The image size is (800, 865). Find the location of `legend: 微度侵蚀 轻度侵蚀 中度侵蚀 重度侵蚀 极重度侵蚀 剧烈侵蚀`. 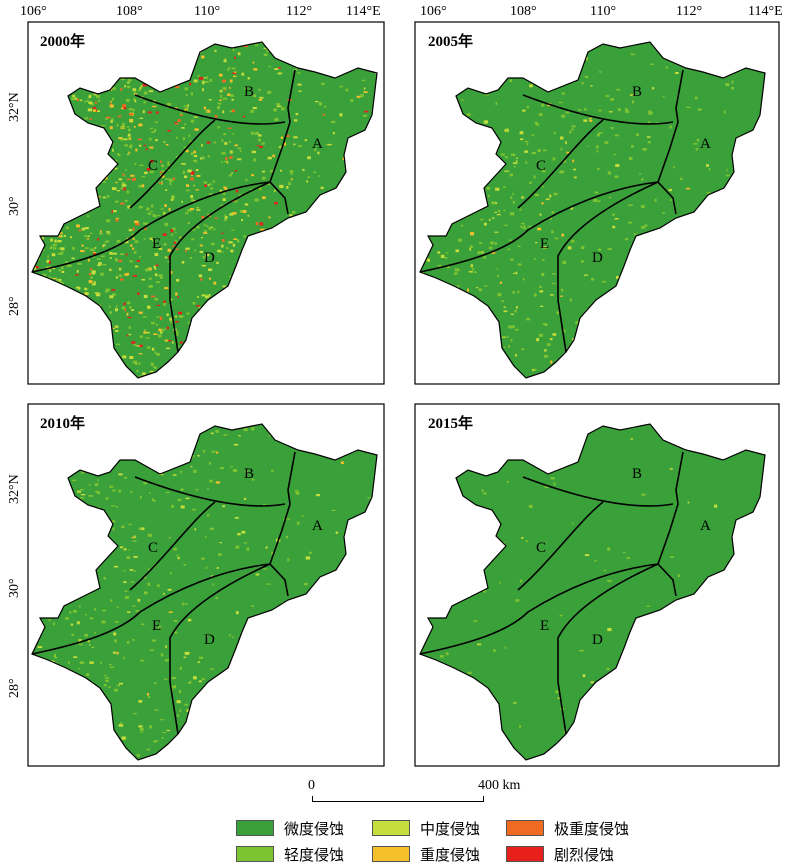

legend: 微度侵蚀 轻度侵蚀 中度侵蚀 重度侵蚀 极重度侵蚀 剧烈侵蚀 is located at coordinates (446, 841).